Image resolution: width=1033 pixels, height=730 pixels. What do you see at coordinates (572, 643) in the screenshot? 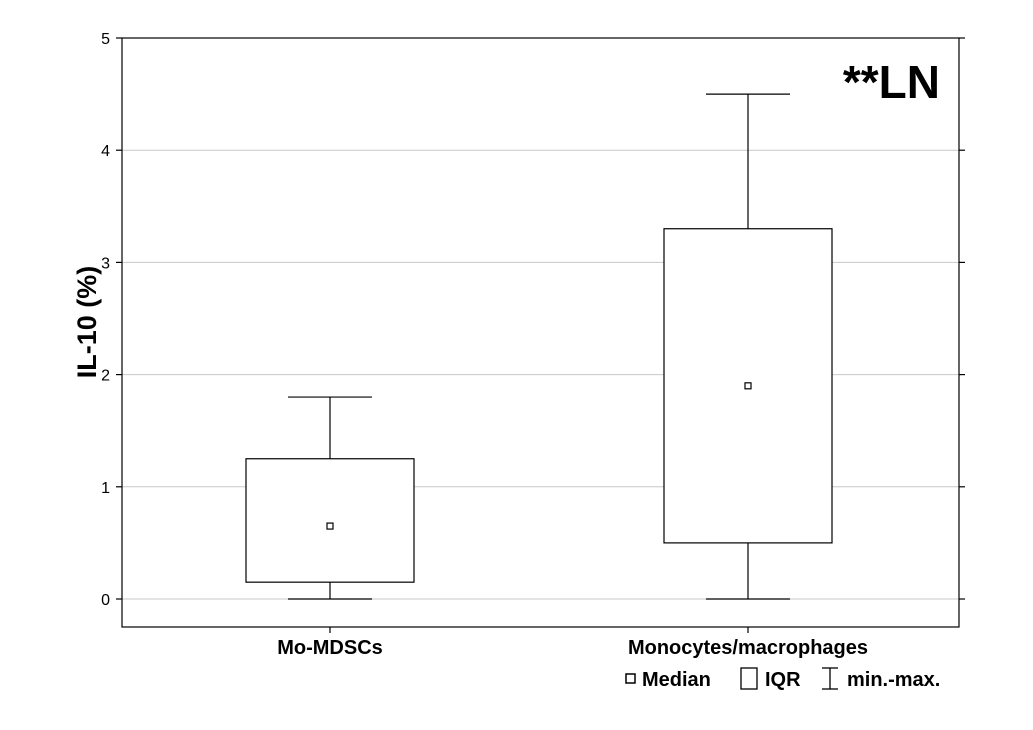
I see `x-axis: Mo-MDSCs Monocytes/macrophages` at bounding box center [572, 643].